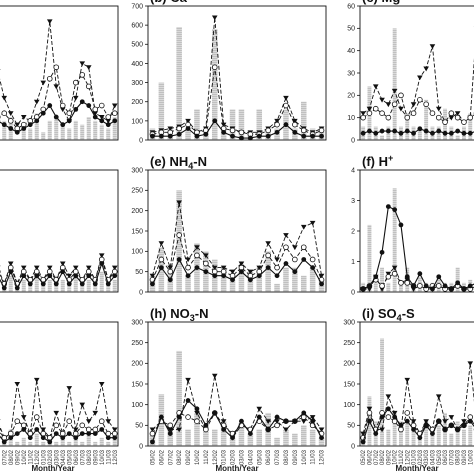  Describe the element at coordinates (353, 262) in the screenshot. I see `y-tick-label: 1` at that location.